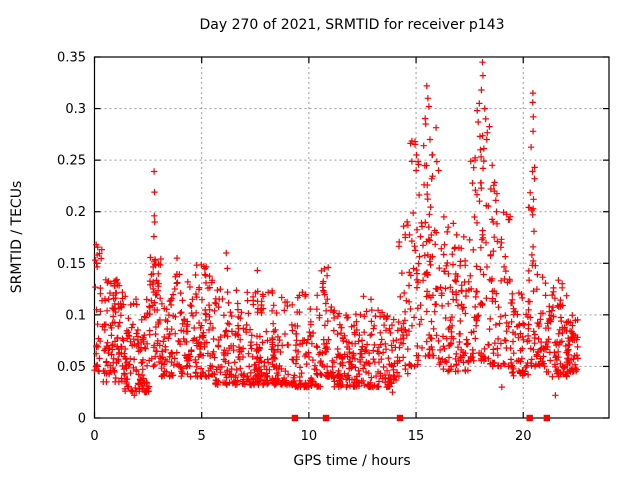 The width and height of the screenshot is (640, 484). I want to click on x-tick-label: 10, so click(309, 436).